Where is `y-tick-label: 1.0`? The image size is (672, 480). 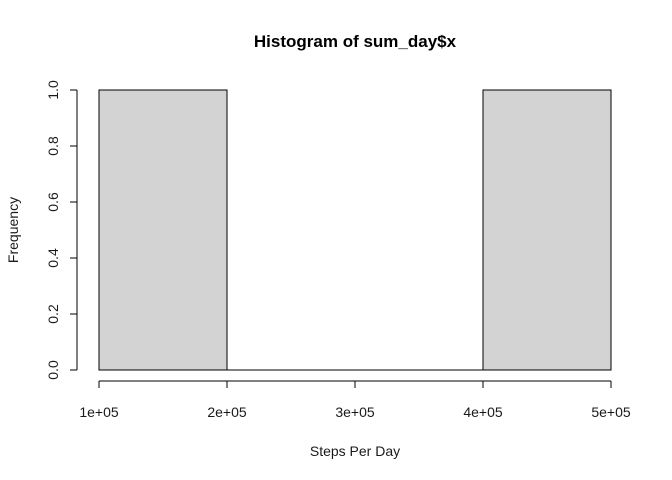 y-tick-label: 1.0 is located at coordinates (53, 90).